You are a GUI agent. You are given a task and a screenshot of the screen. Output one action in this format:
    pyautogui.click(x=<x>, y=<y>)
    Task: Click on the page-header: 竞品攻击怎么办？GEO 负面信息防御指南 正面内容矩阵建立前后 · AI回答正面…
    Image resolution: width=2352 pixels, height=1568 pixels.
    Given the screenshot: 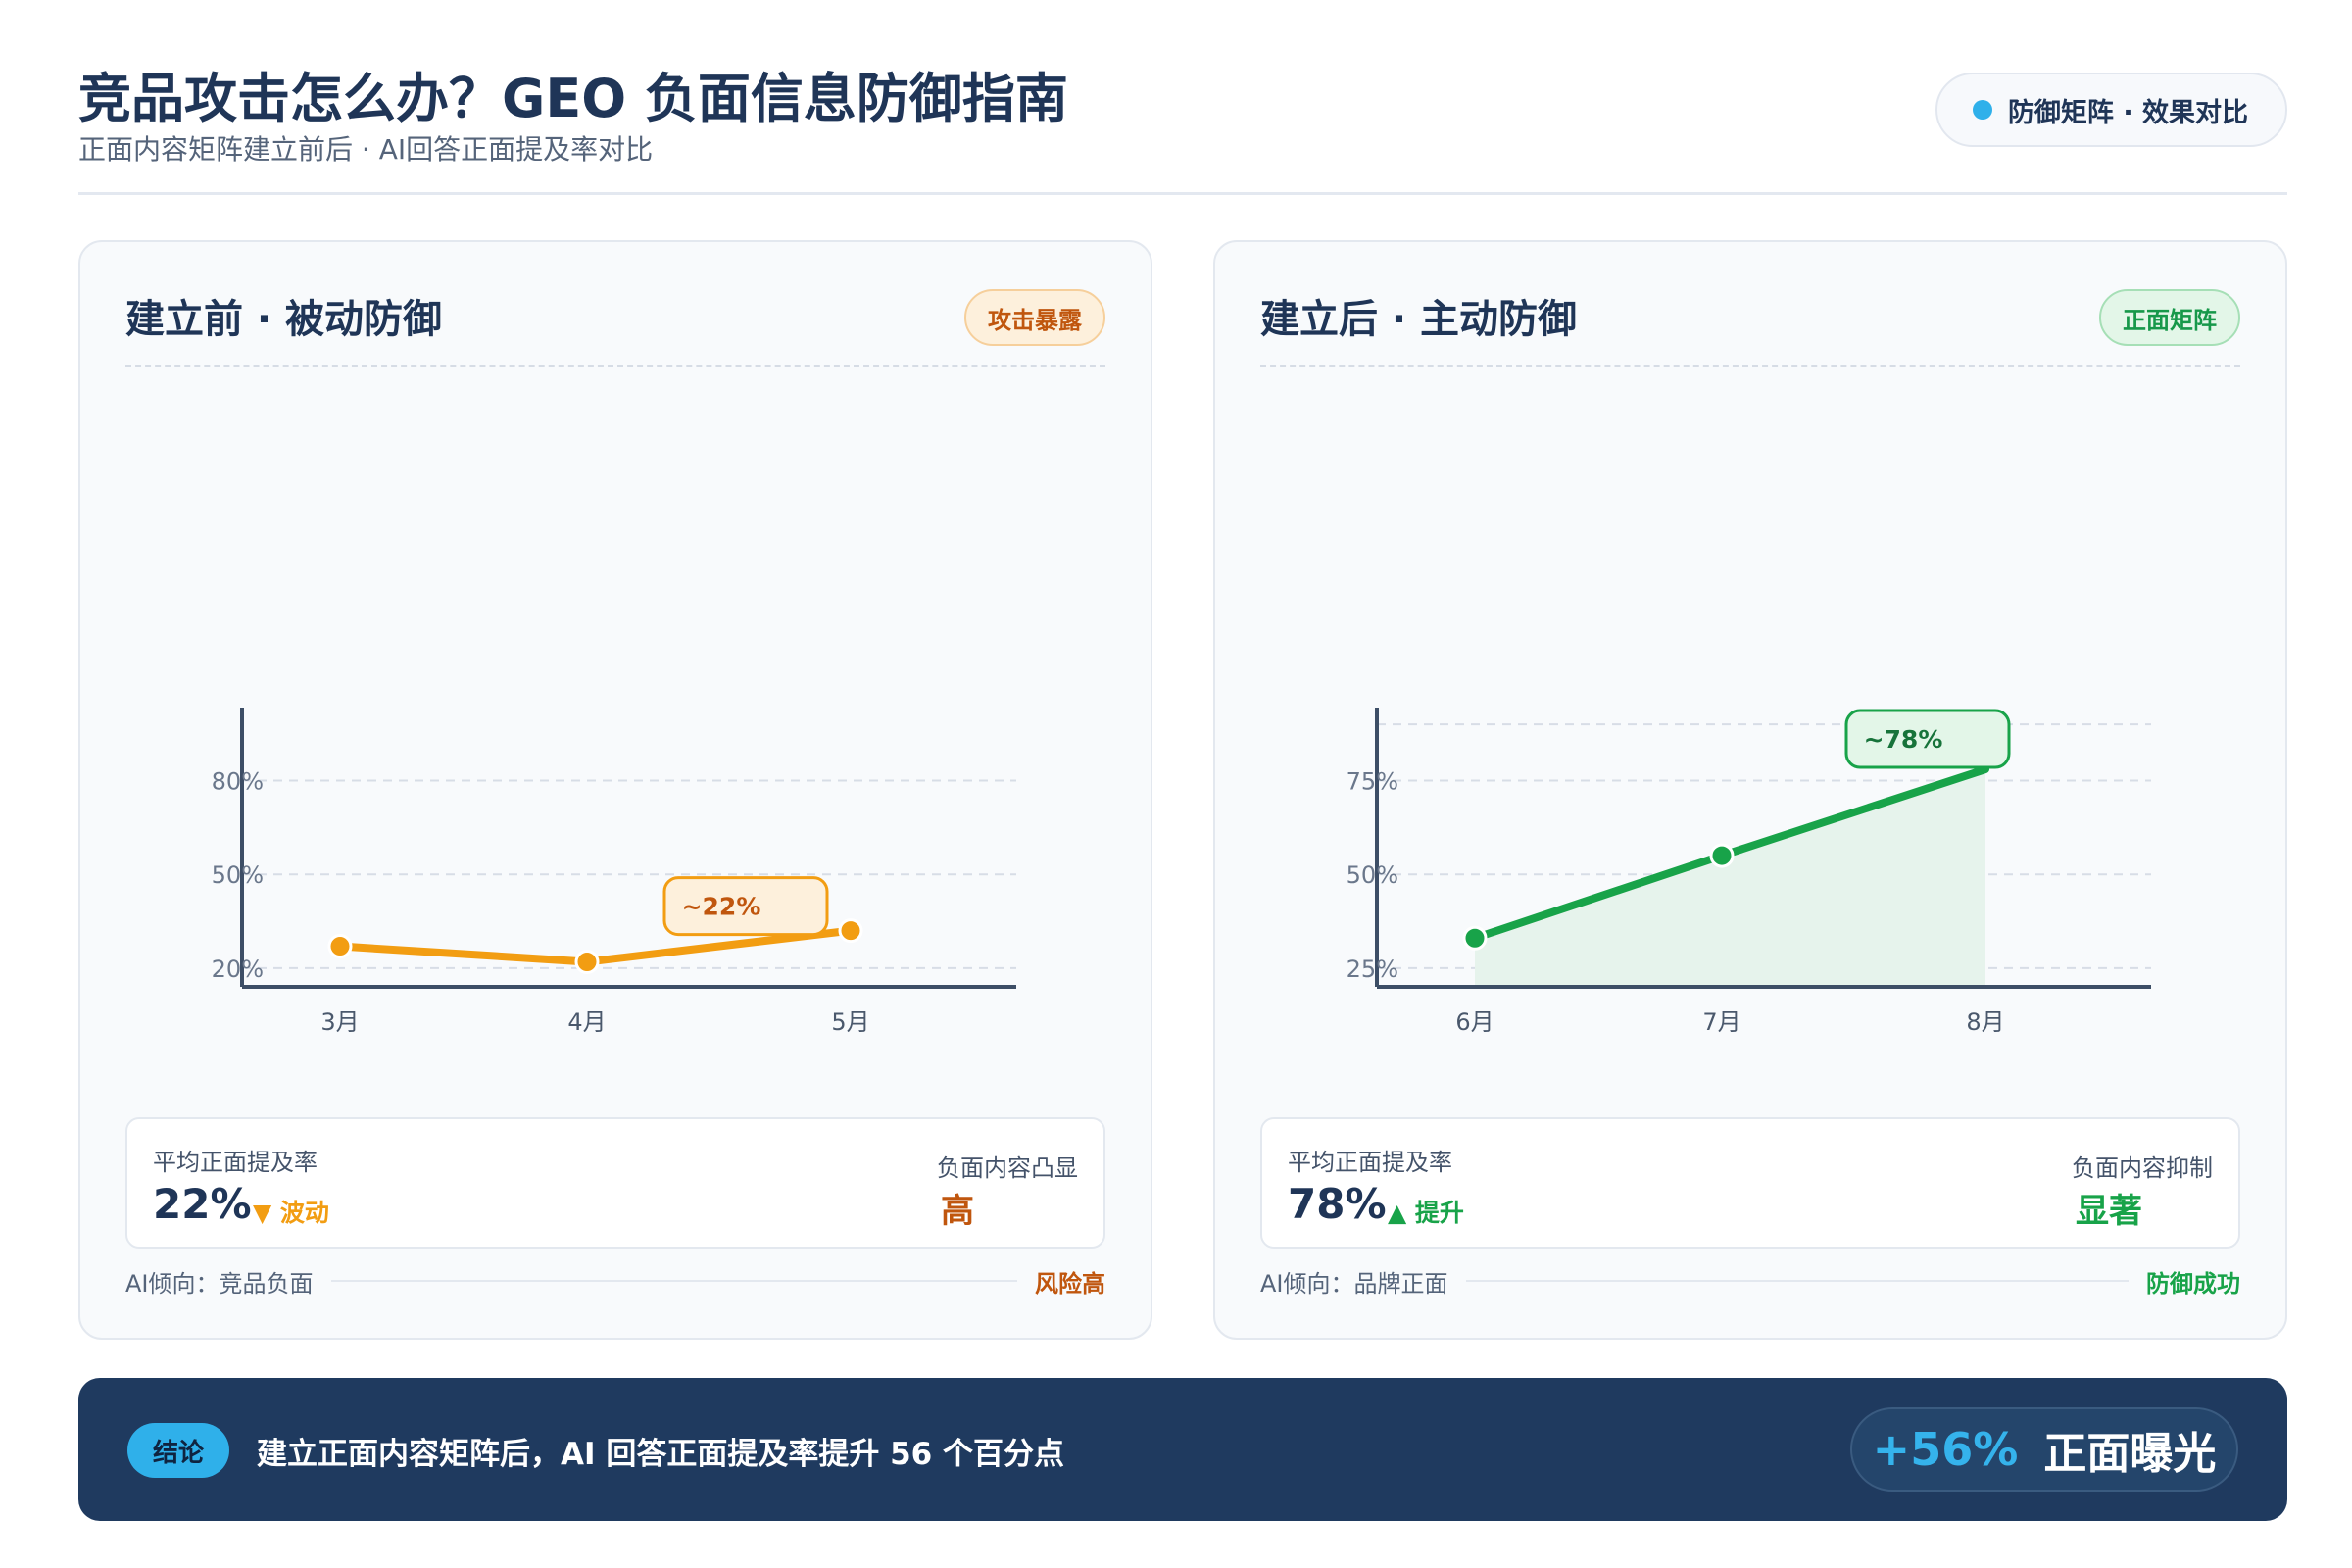 What is the action you would take?
    pyautogui.click(x=1182, y=126)
    